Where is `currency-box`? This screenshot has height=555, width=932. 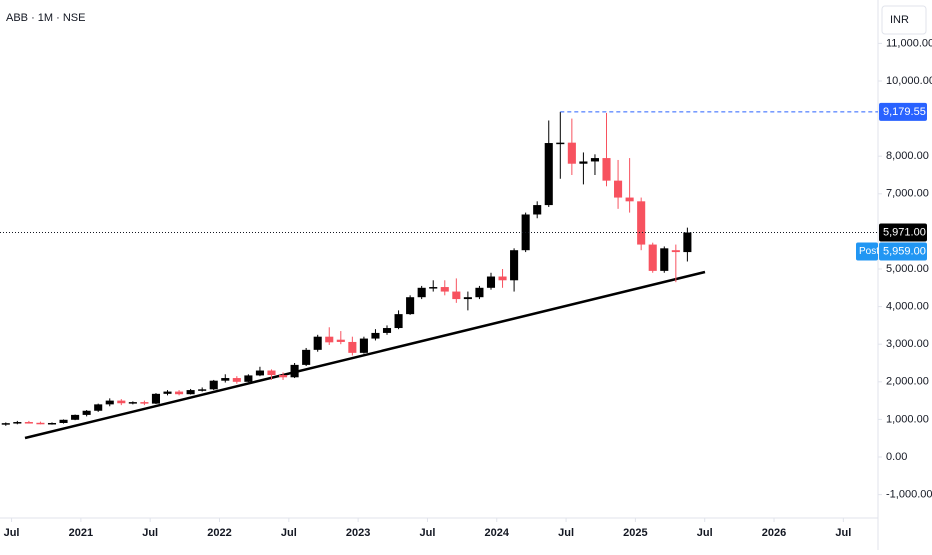
currency-box is located at coordinates (904, 20).